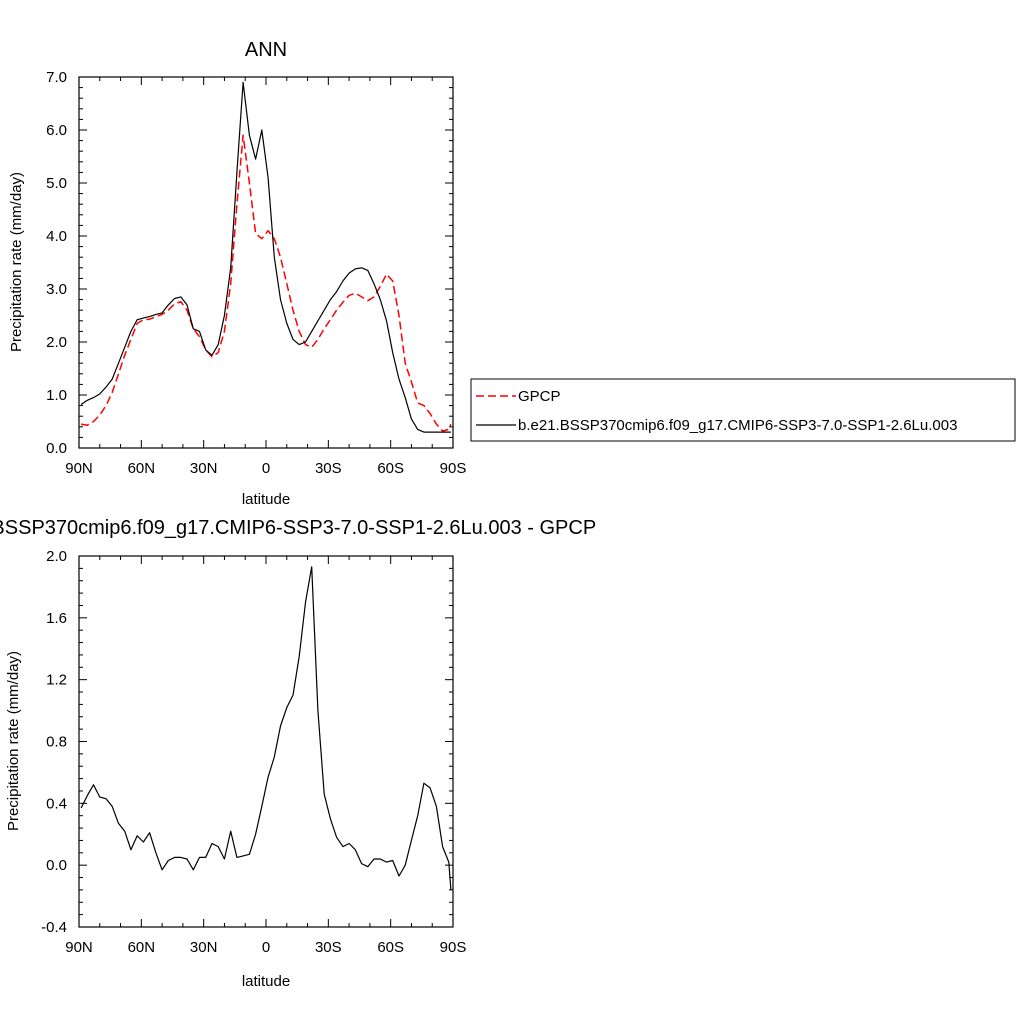 The image size is (1024, 1024). I want to click on y-tick-label: 1.0, so click(56, 395).